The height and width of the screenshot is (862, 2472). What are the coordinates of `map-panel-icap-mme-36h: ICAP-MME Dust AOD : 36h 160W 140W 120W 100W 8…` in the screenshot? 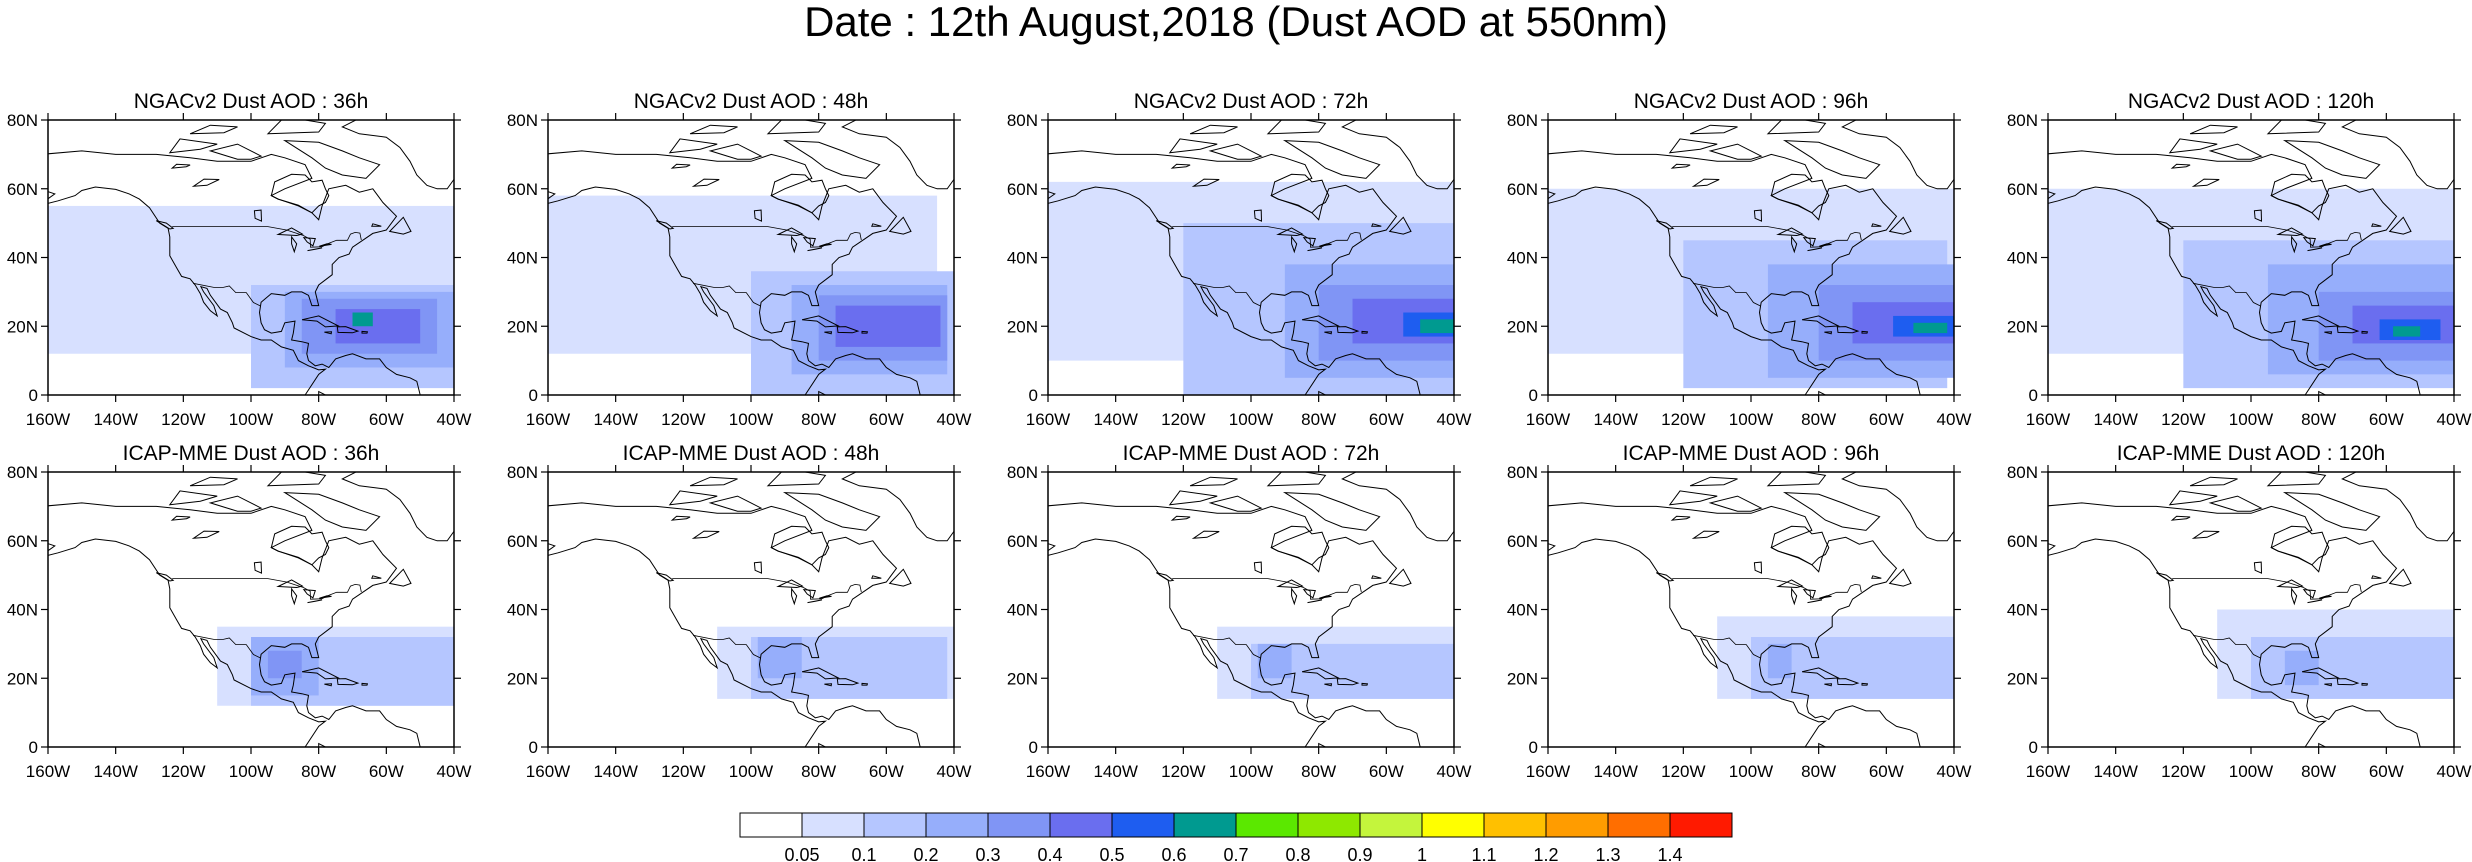 It's located at (239, 611).